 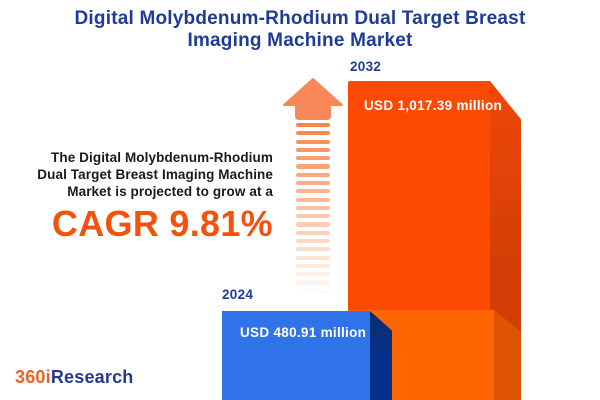 I want to click on growth-arrow-stripes, so click(x=313, y=208).